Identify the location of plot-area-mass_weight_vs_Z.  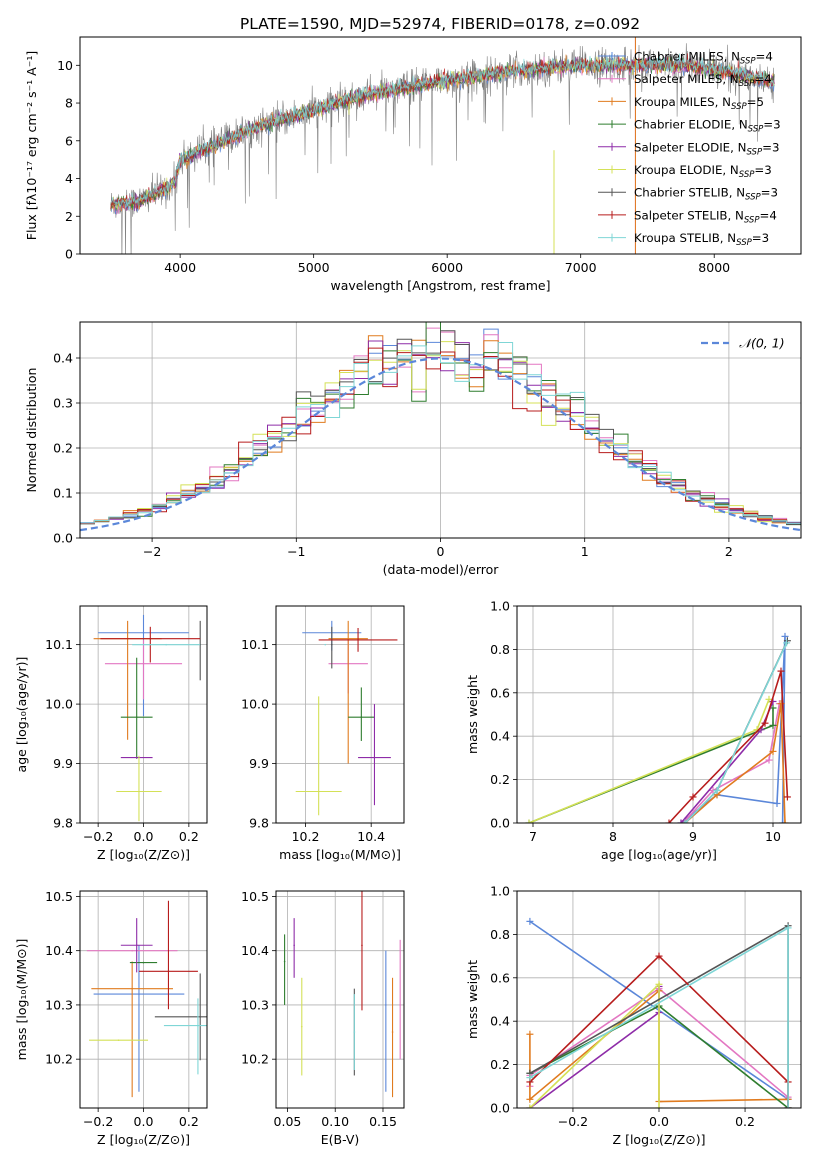
(659, 1012).